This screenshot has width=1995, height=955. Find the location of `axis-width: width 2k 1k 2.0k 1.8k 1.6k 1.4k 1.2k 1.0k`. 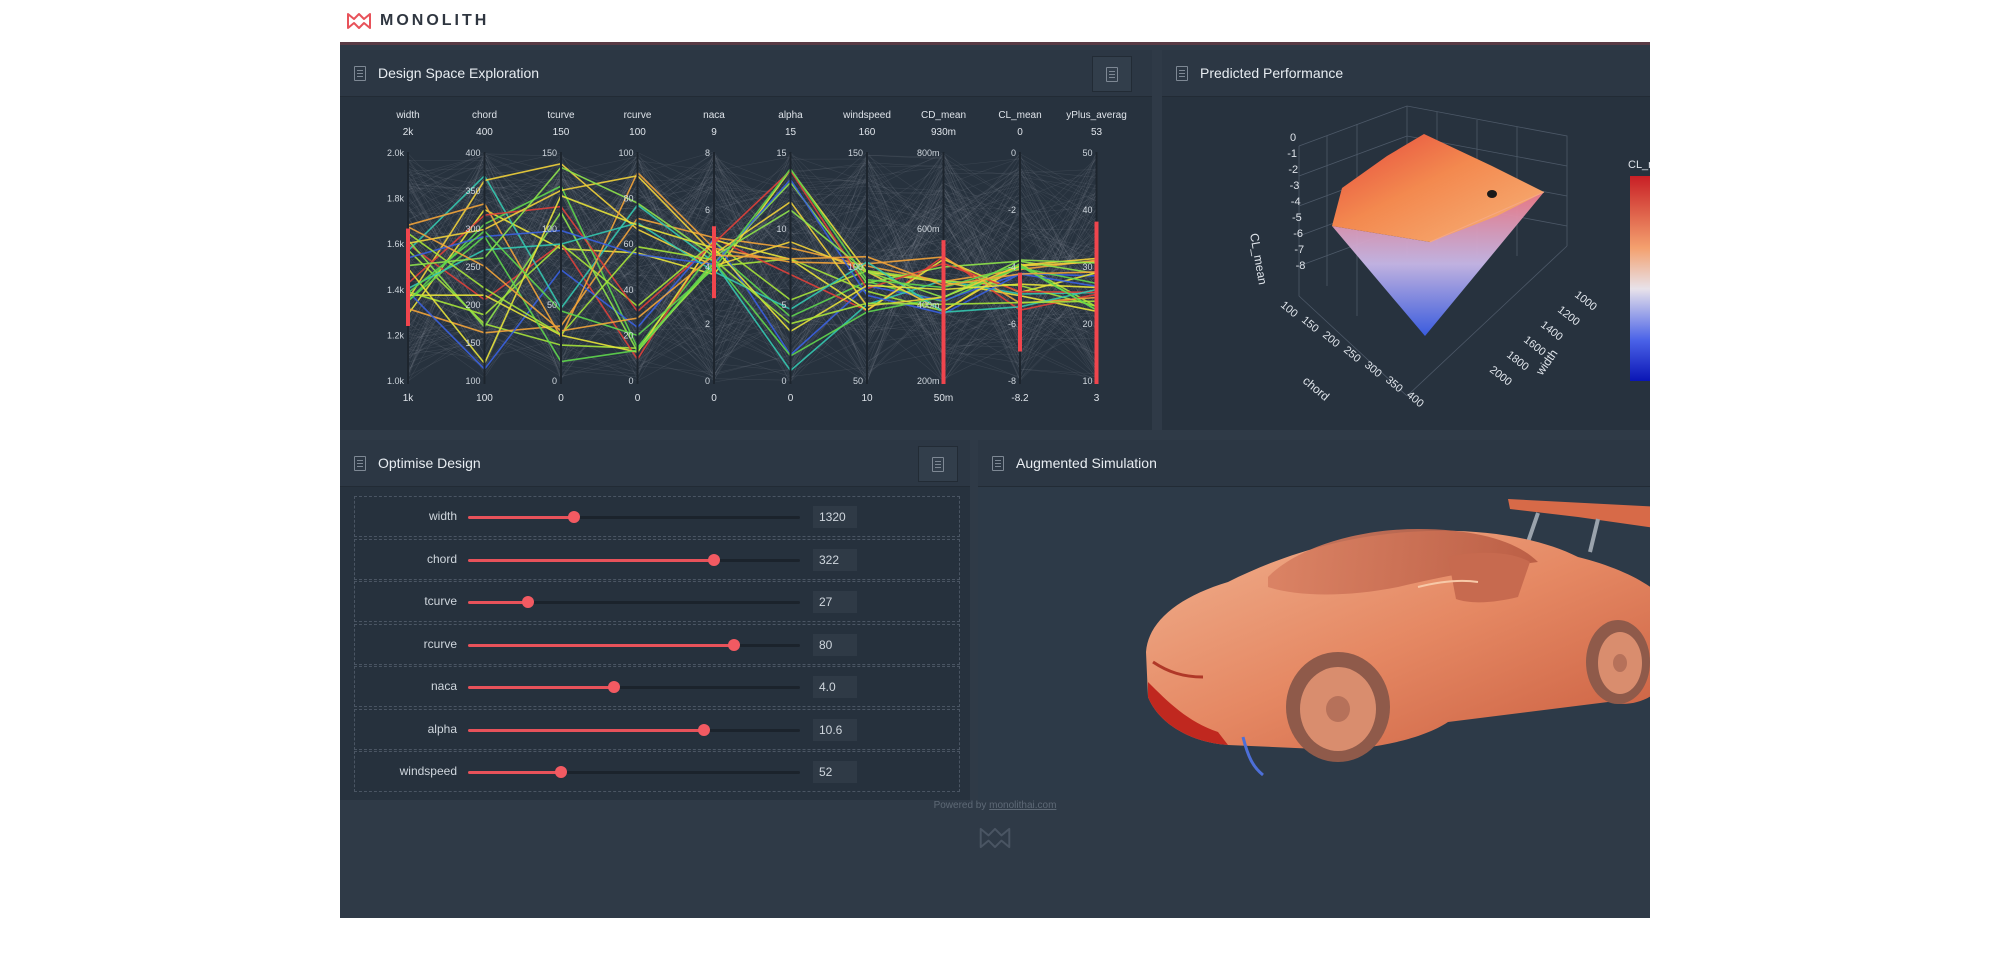

axis-width: width 2k 1k 2.0k 1.8k 1.6k 1.4k 1.2k 1.0k is located at coordinates (403, 257).